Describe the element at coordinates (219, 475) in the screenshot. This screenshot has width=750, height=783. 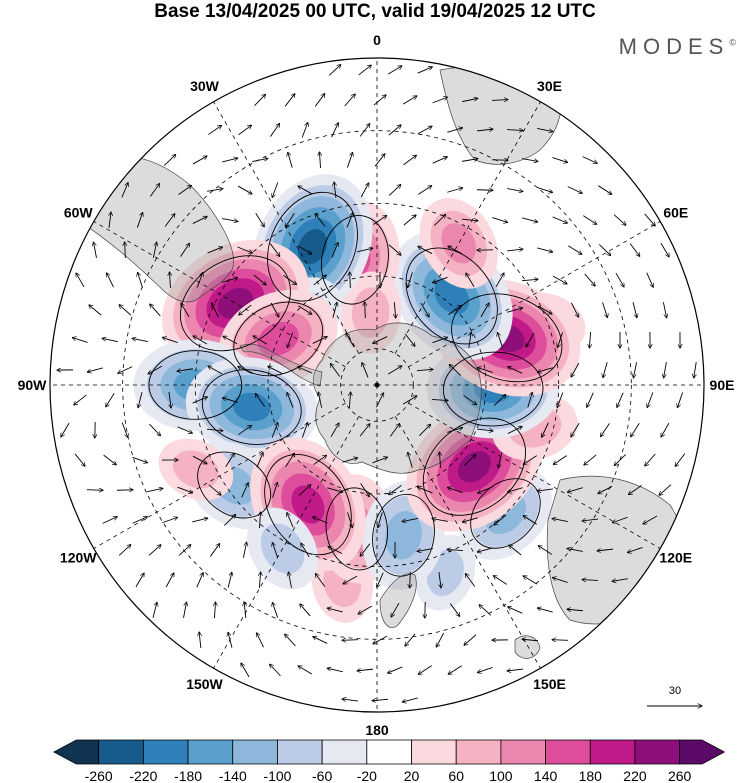
I see `meridian-line` at that location.